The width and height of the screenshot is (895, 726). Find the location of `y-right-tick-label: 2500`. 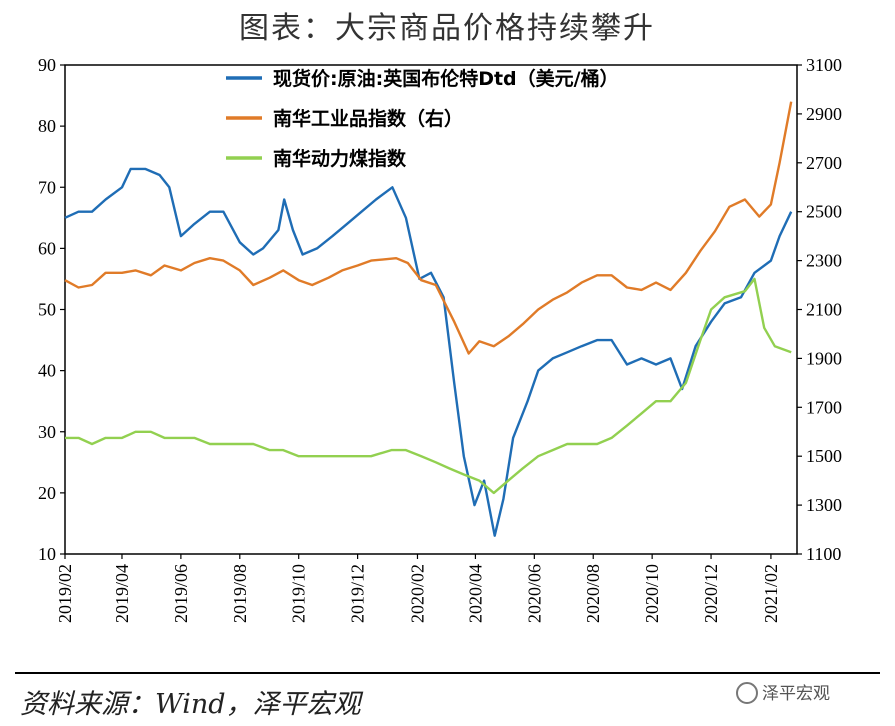

y-right-tick-label: 2500 is located at coordinates (824, 212).